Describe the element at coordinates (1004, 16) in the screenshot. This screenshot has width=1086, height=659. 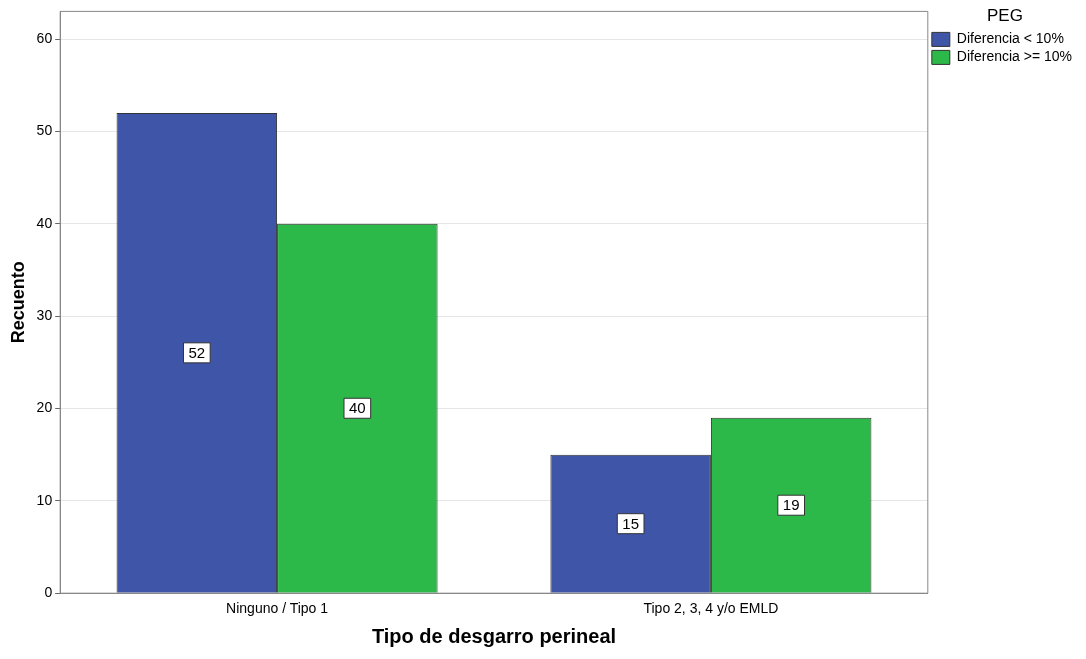
I see `legend-title: PEG` at that location.